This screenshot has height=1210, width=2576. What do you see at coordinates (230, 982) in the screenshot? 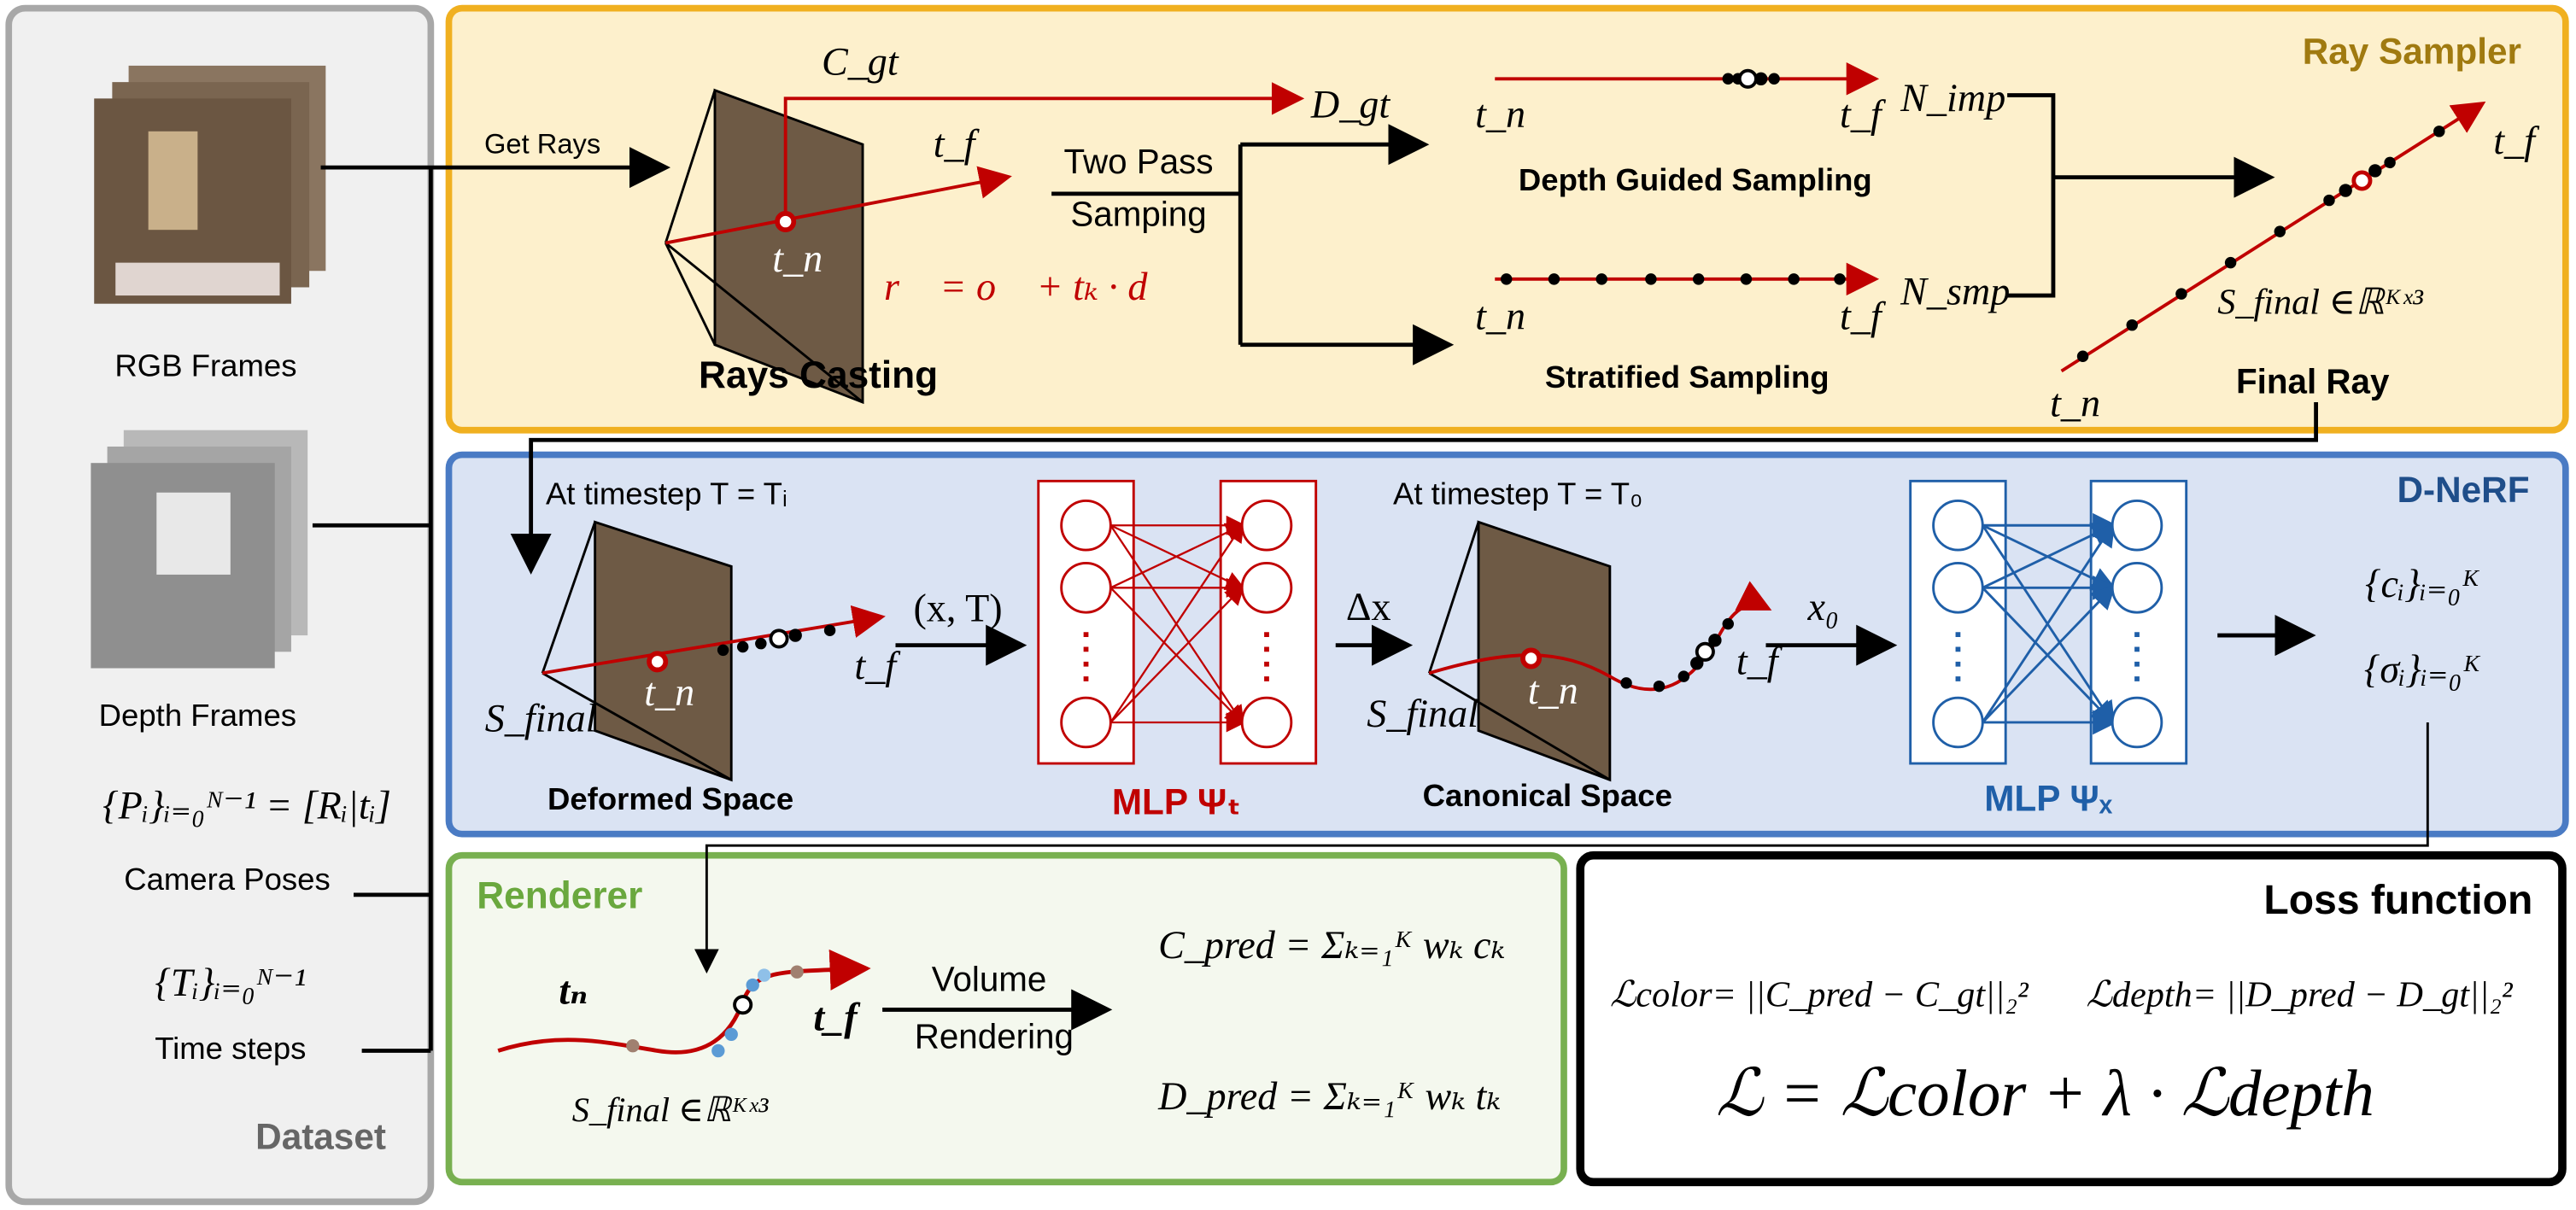
I see `time-formula: {Tᵢ}ᵢ₌₀ᴺ⁻¹` at bounding box center [230, 982].